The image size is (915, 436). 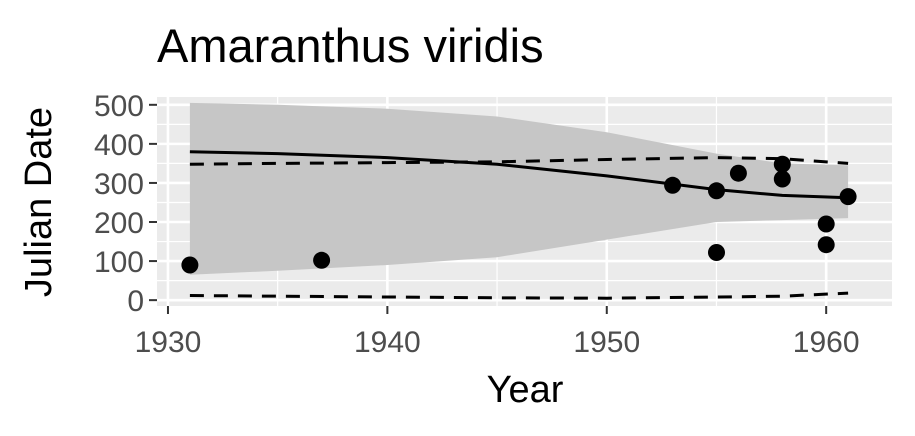 What do you see at coordinates (519, 295) in the screenshot?
I see `dashed-lower-line` at bounding box center [519, 295].